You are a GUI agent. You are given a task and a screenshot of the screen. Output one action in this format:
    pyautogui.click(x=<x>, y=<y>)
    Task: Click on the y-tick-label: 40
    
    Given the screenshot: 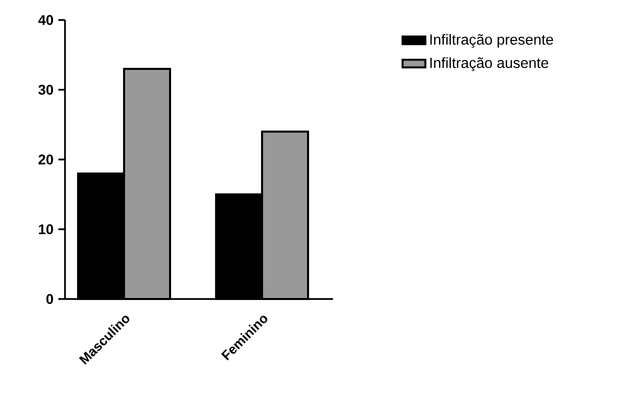 What is the action you would take?
    pyautogui.click(x=46, y=20)
    